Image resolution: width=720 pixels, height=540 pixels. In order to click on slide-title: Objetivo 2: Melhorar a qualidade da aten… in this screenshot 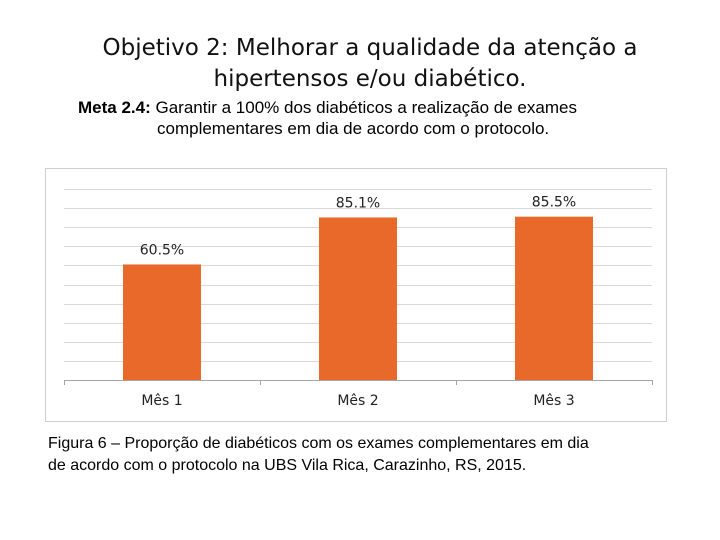, I will do `click(370, 64)`.